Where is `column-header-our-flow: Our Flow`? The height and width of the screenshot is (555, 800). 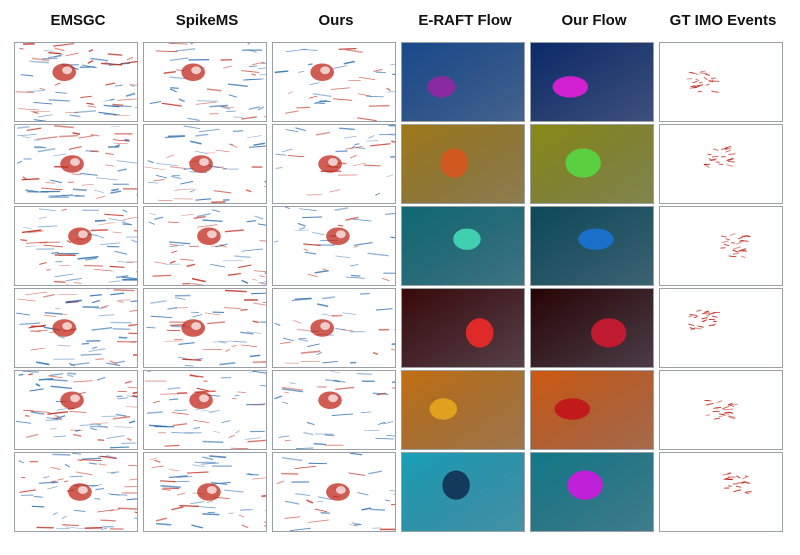 column-header-our-flow: Our Flow is located at coordinates (594, 20).